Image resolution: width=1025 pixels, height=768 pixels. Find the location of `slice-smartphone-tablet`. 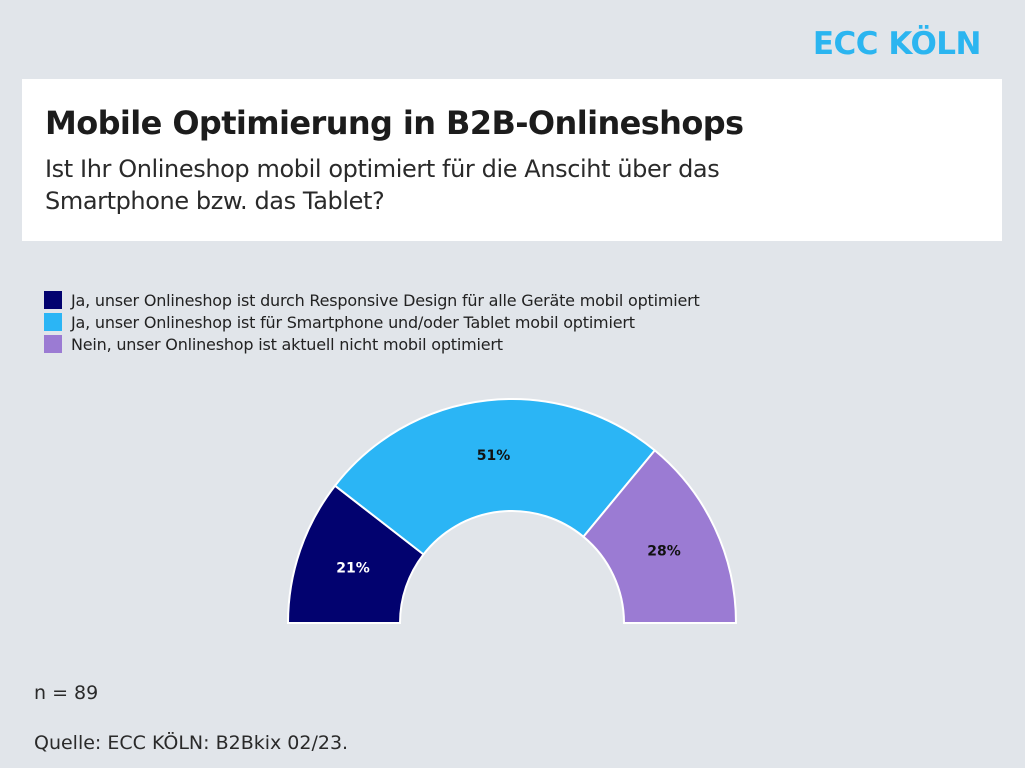

slice-smartphone-tablet is located at coordinates (495, 477).